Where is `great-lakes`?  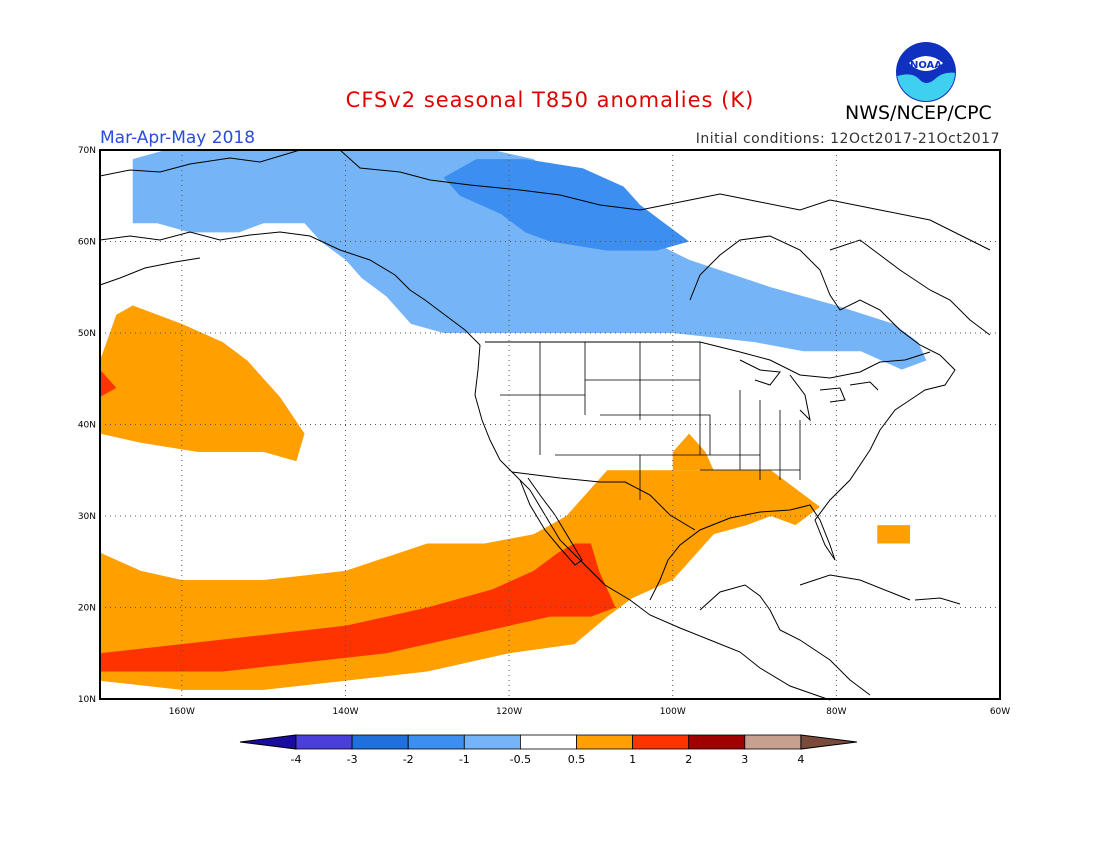 great-lakes is located at coordinates (809, 390).